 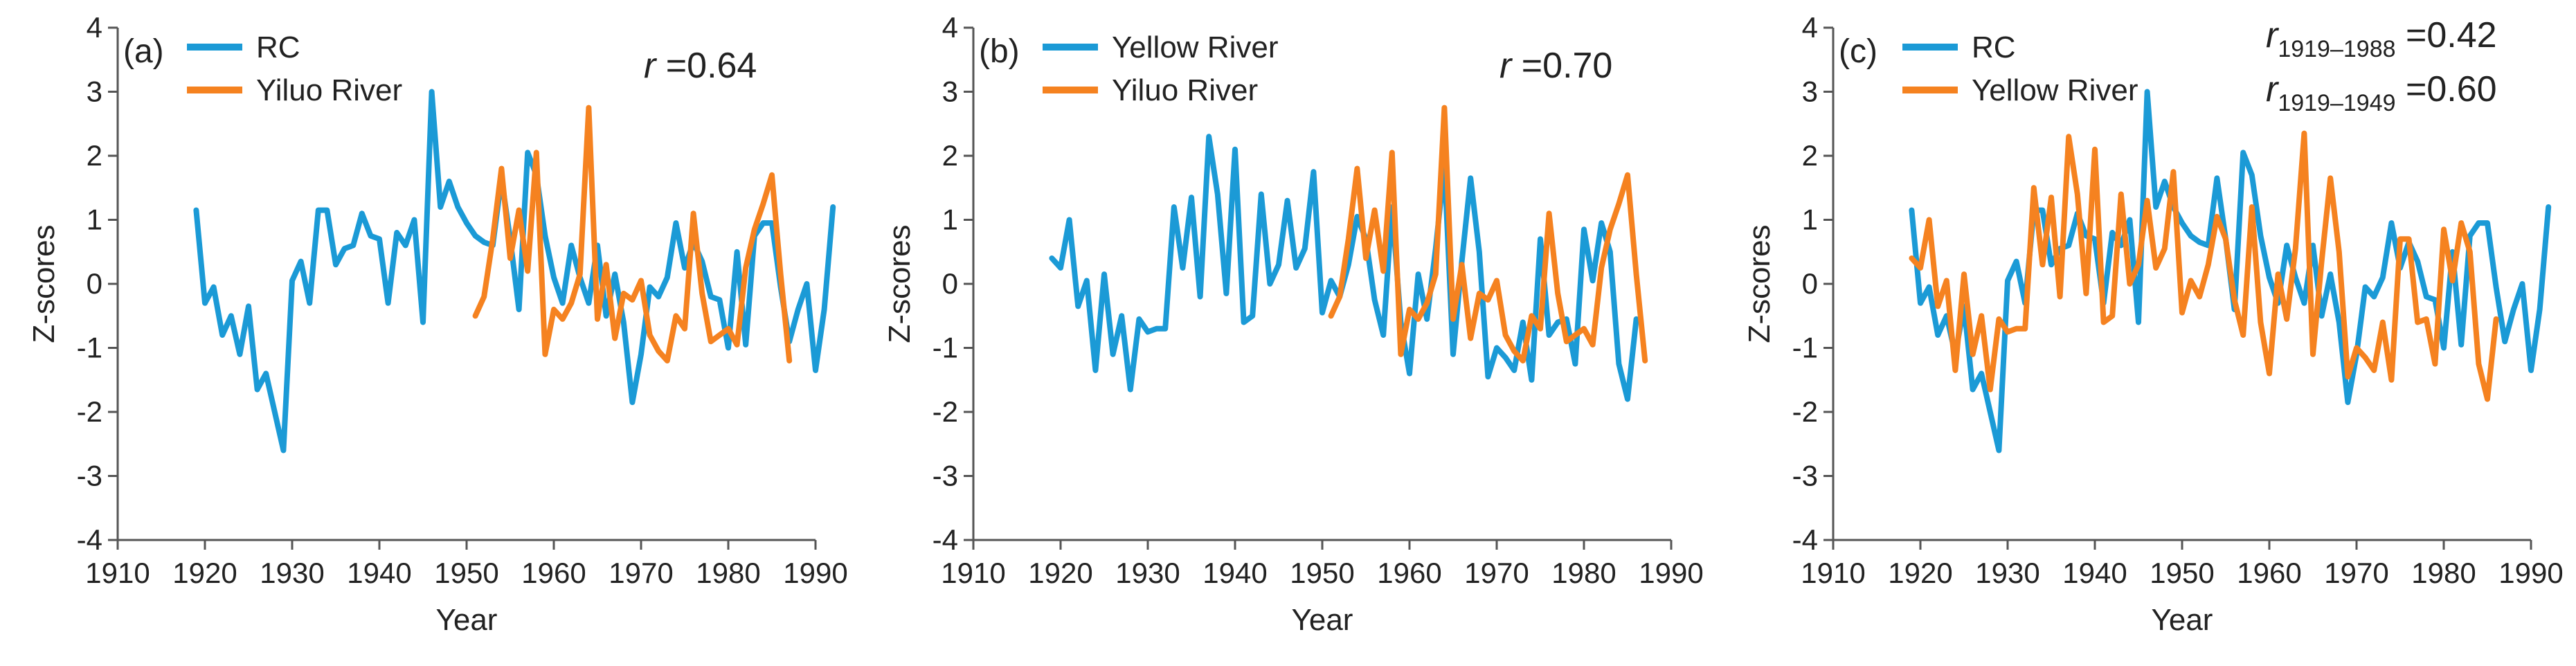 What do you see at coordinates (1858, 51) in the screenshot?
I see `panel-label: (c)` at bounding box center [1858, 51].